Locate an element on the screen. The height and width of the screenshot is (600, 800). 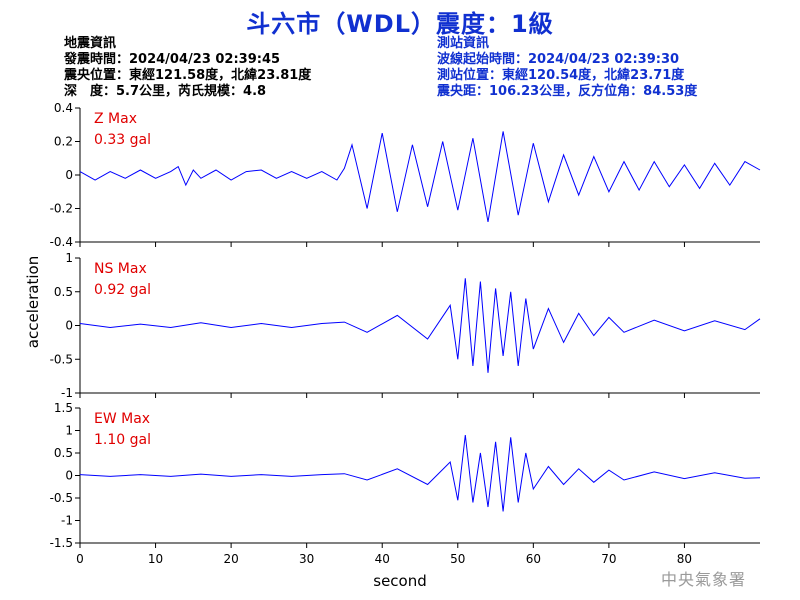
y-tick-label: 1.5 is located at coordinates (63, 408).